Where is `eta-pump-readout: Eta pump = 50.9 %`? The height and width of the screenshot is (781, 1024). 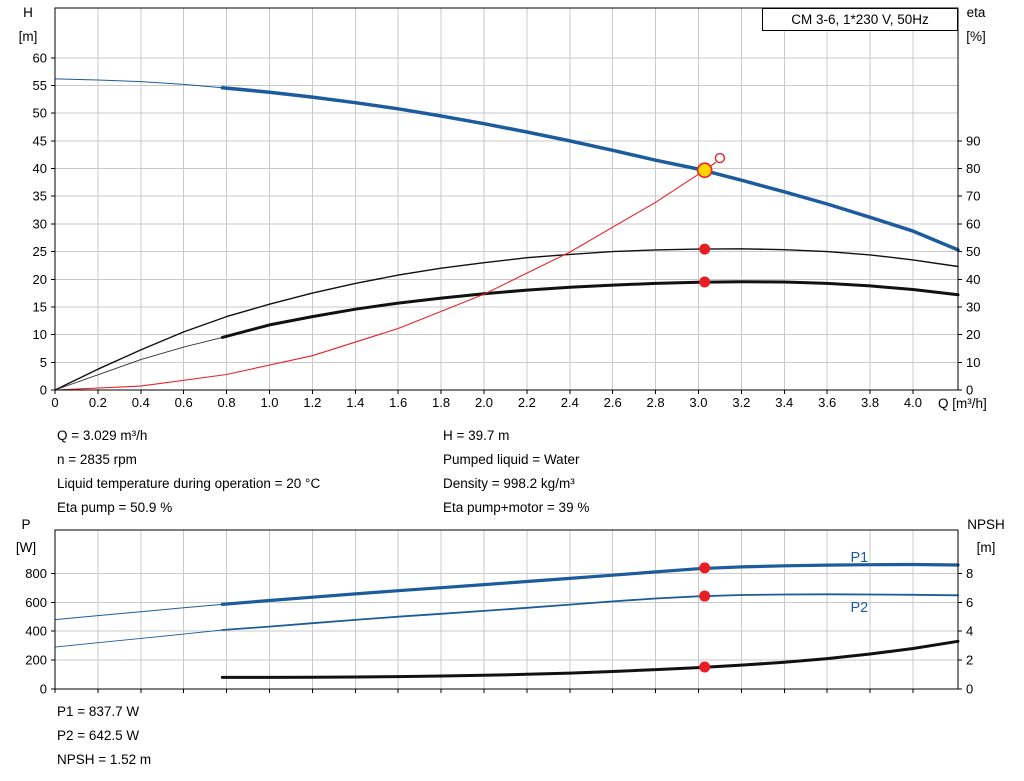
eta-pump-readout: Eta pump = 50.9 % is located at coordinates (115, 507).